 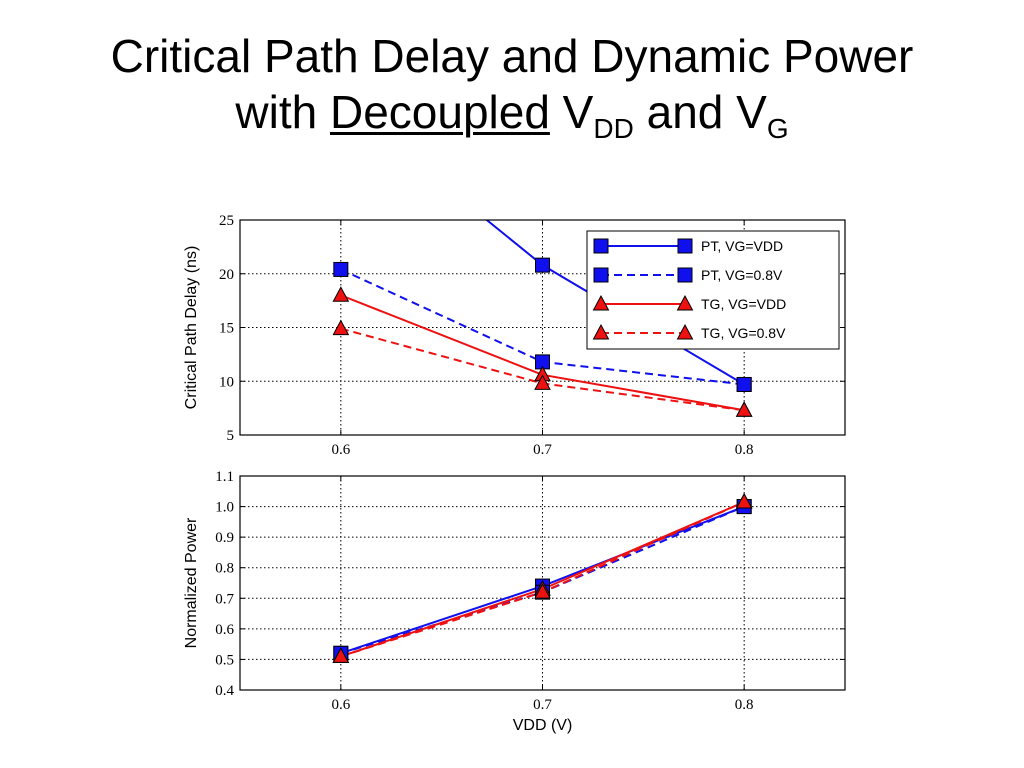 What do you see at coordinates (439, 112) in the screenshot?
I see `title-decoupled: Decoupled` at bounding box center [439, 112].